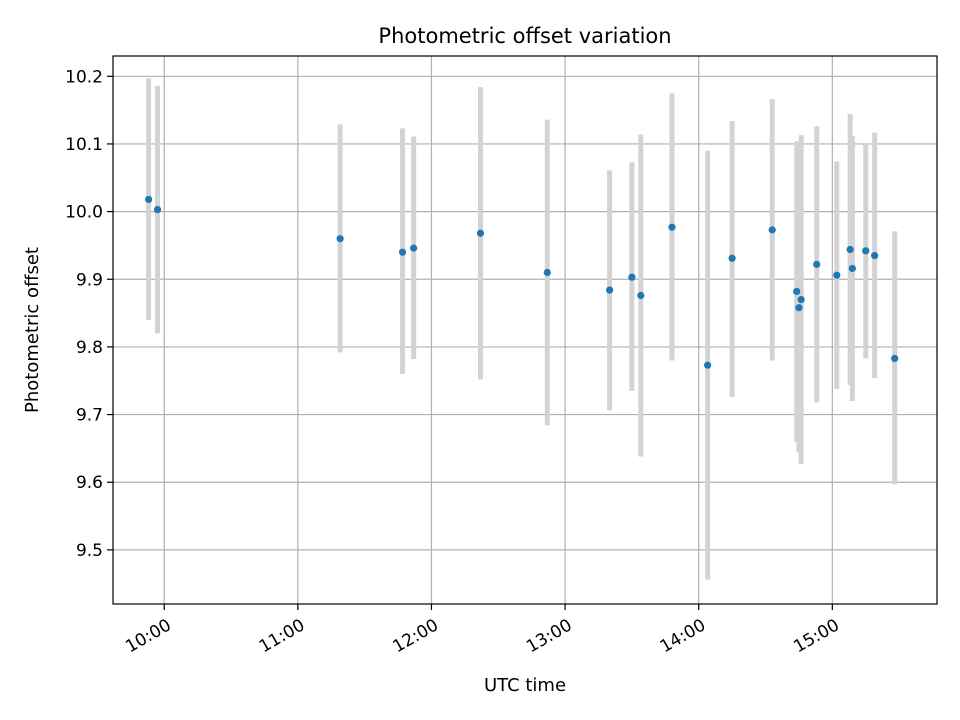 Image resolution: width=960 pixels, height=720 pixels. Describe the element at coordinates (89, 483) in the screenshot. I see `y-tick-label: 9.6` at that location.